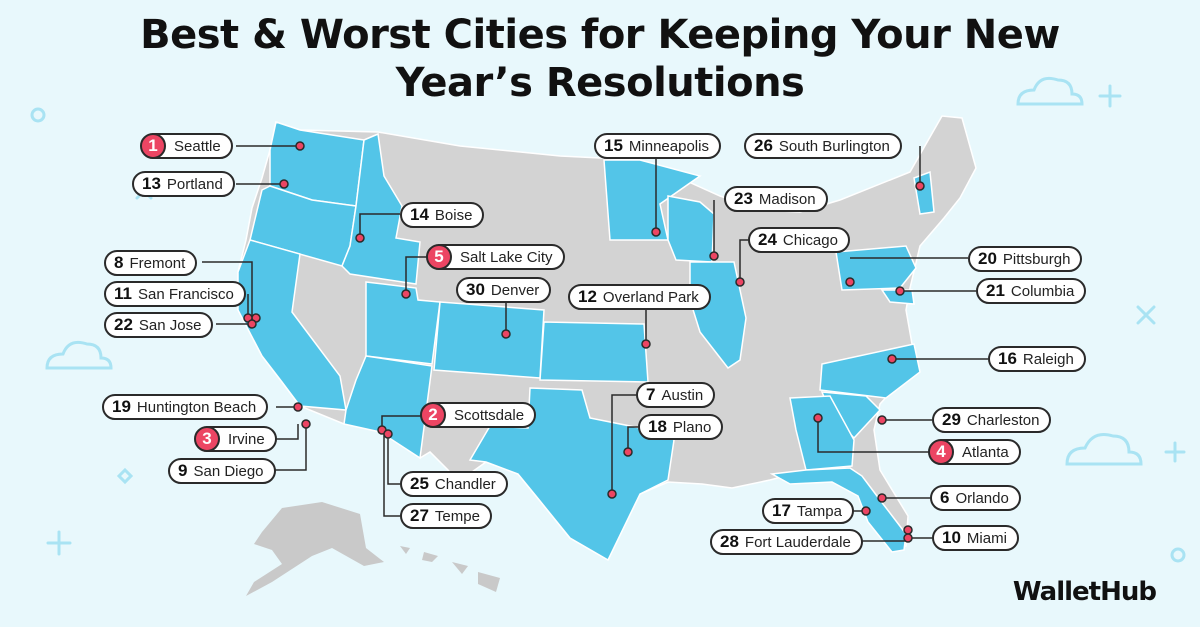 The image size is (1200, 627). Describe the element at coordinates (657, 426) in the screenshot. I see `rank-number: 18` at that location.